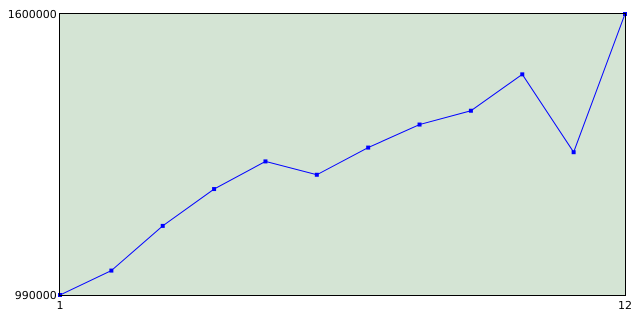  I want to click on y-tick-label: 990000, so click(35, 295).